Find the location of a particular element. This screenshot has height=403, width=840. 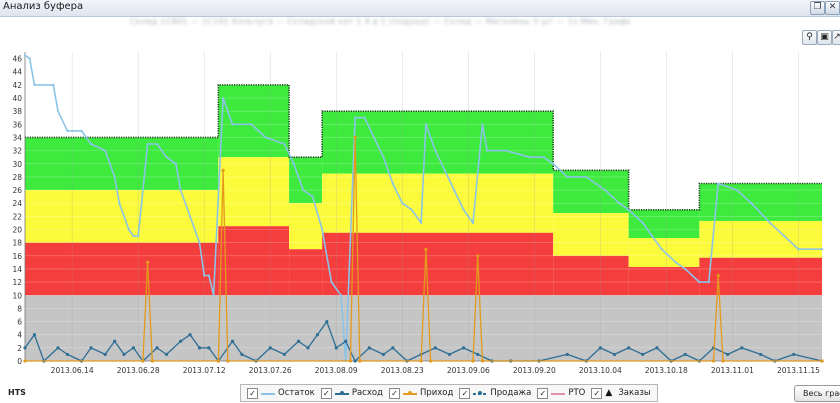

y-tick-label: 8 is located at coordinates (19, 308).